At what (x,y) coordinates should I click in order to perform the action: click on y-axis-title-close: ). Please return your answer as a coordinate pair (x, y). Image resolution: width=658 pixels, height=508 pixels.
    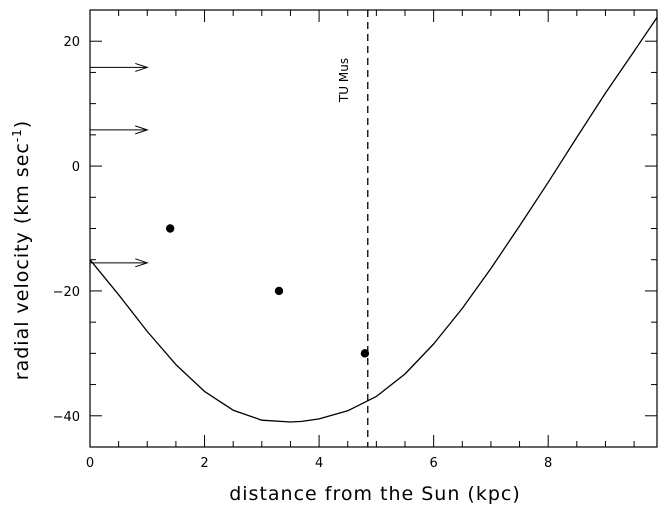
    Looking at the image, I should click on (22, 124).